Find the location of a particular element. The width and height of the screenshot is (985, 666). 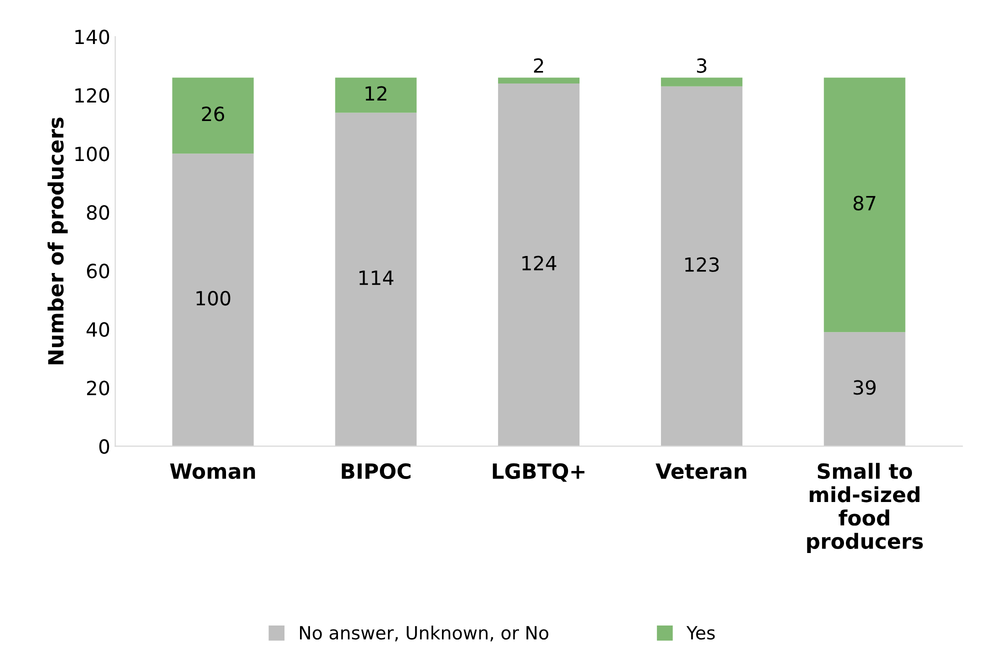

x-tick-label: BIPOC is located at coordinates (376, 471).